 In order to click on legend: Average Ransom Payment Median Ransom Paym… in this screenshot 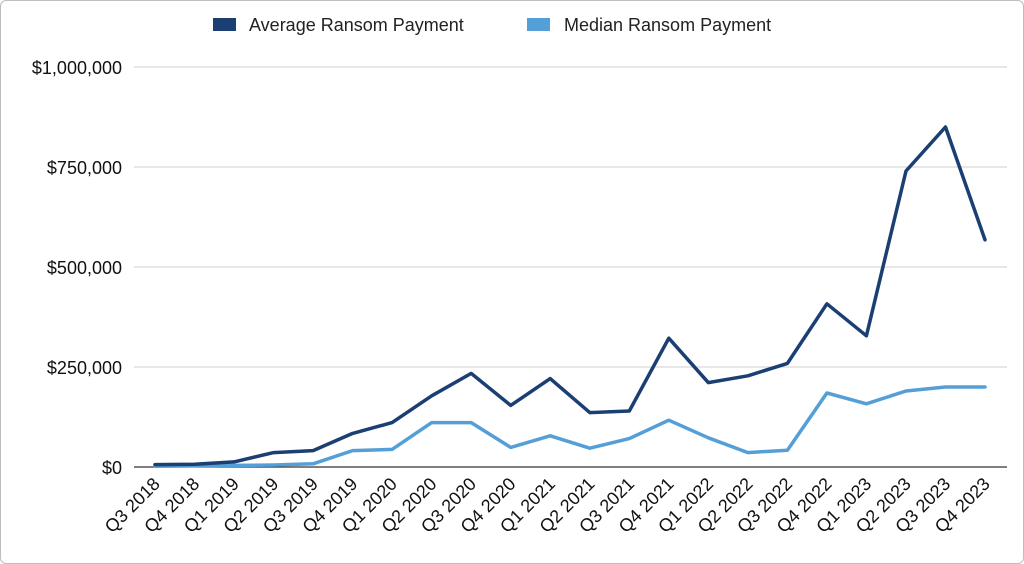, I will do `click(492, 25)`.